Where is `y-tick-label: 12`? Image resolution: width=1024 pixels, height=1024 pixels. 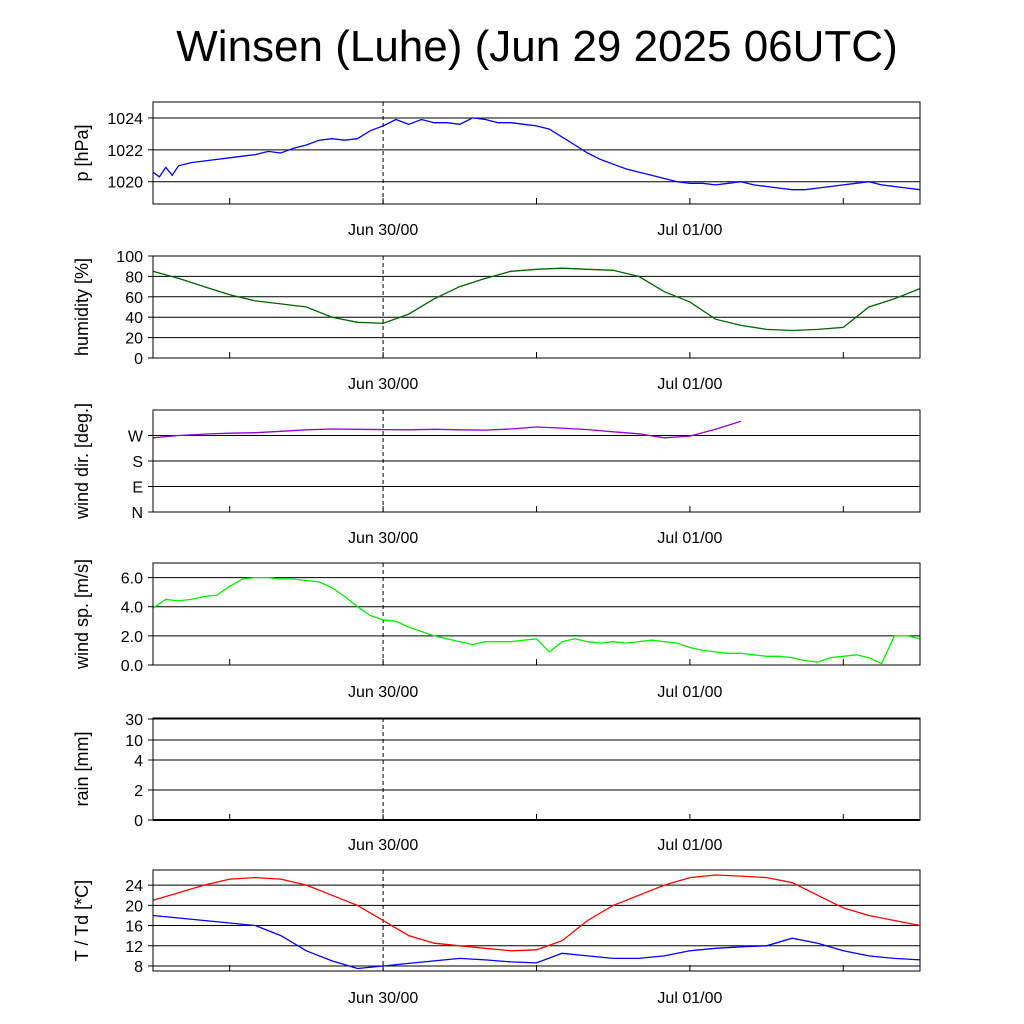
y-tick-label: 12 is located at coordinates (134, 947).